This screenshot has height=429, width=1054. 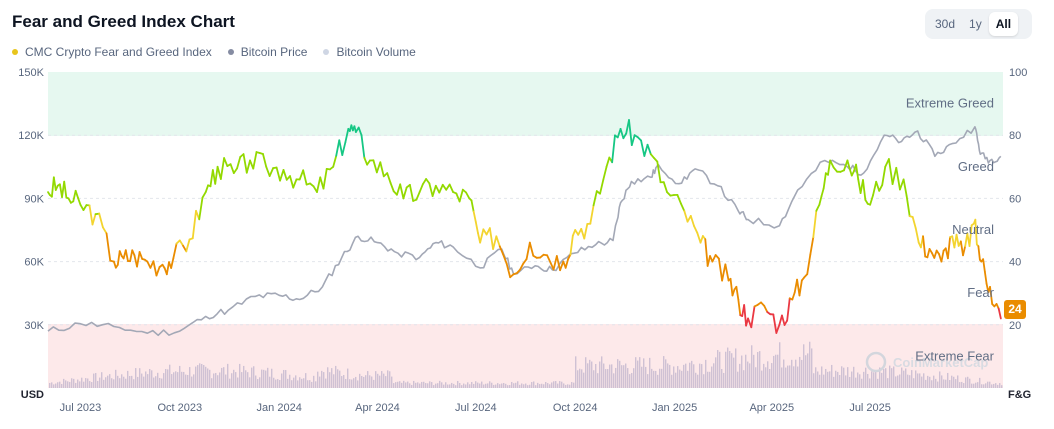 What do you see at coordinates (267, 52) in the screenshot?
I see `legend-item-bitcoin-price: Bitcoin Price` at bounding box center [267, 52].